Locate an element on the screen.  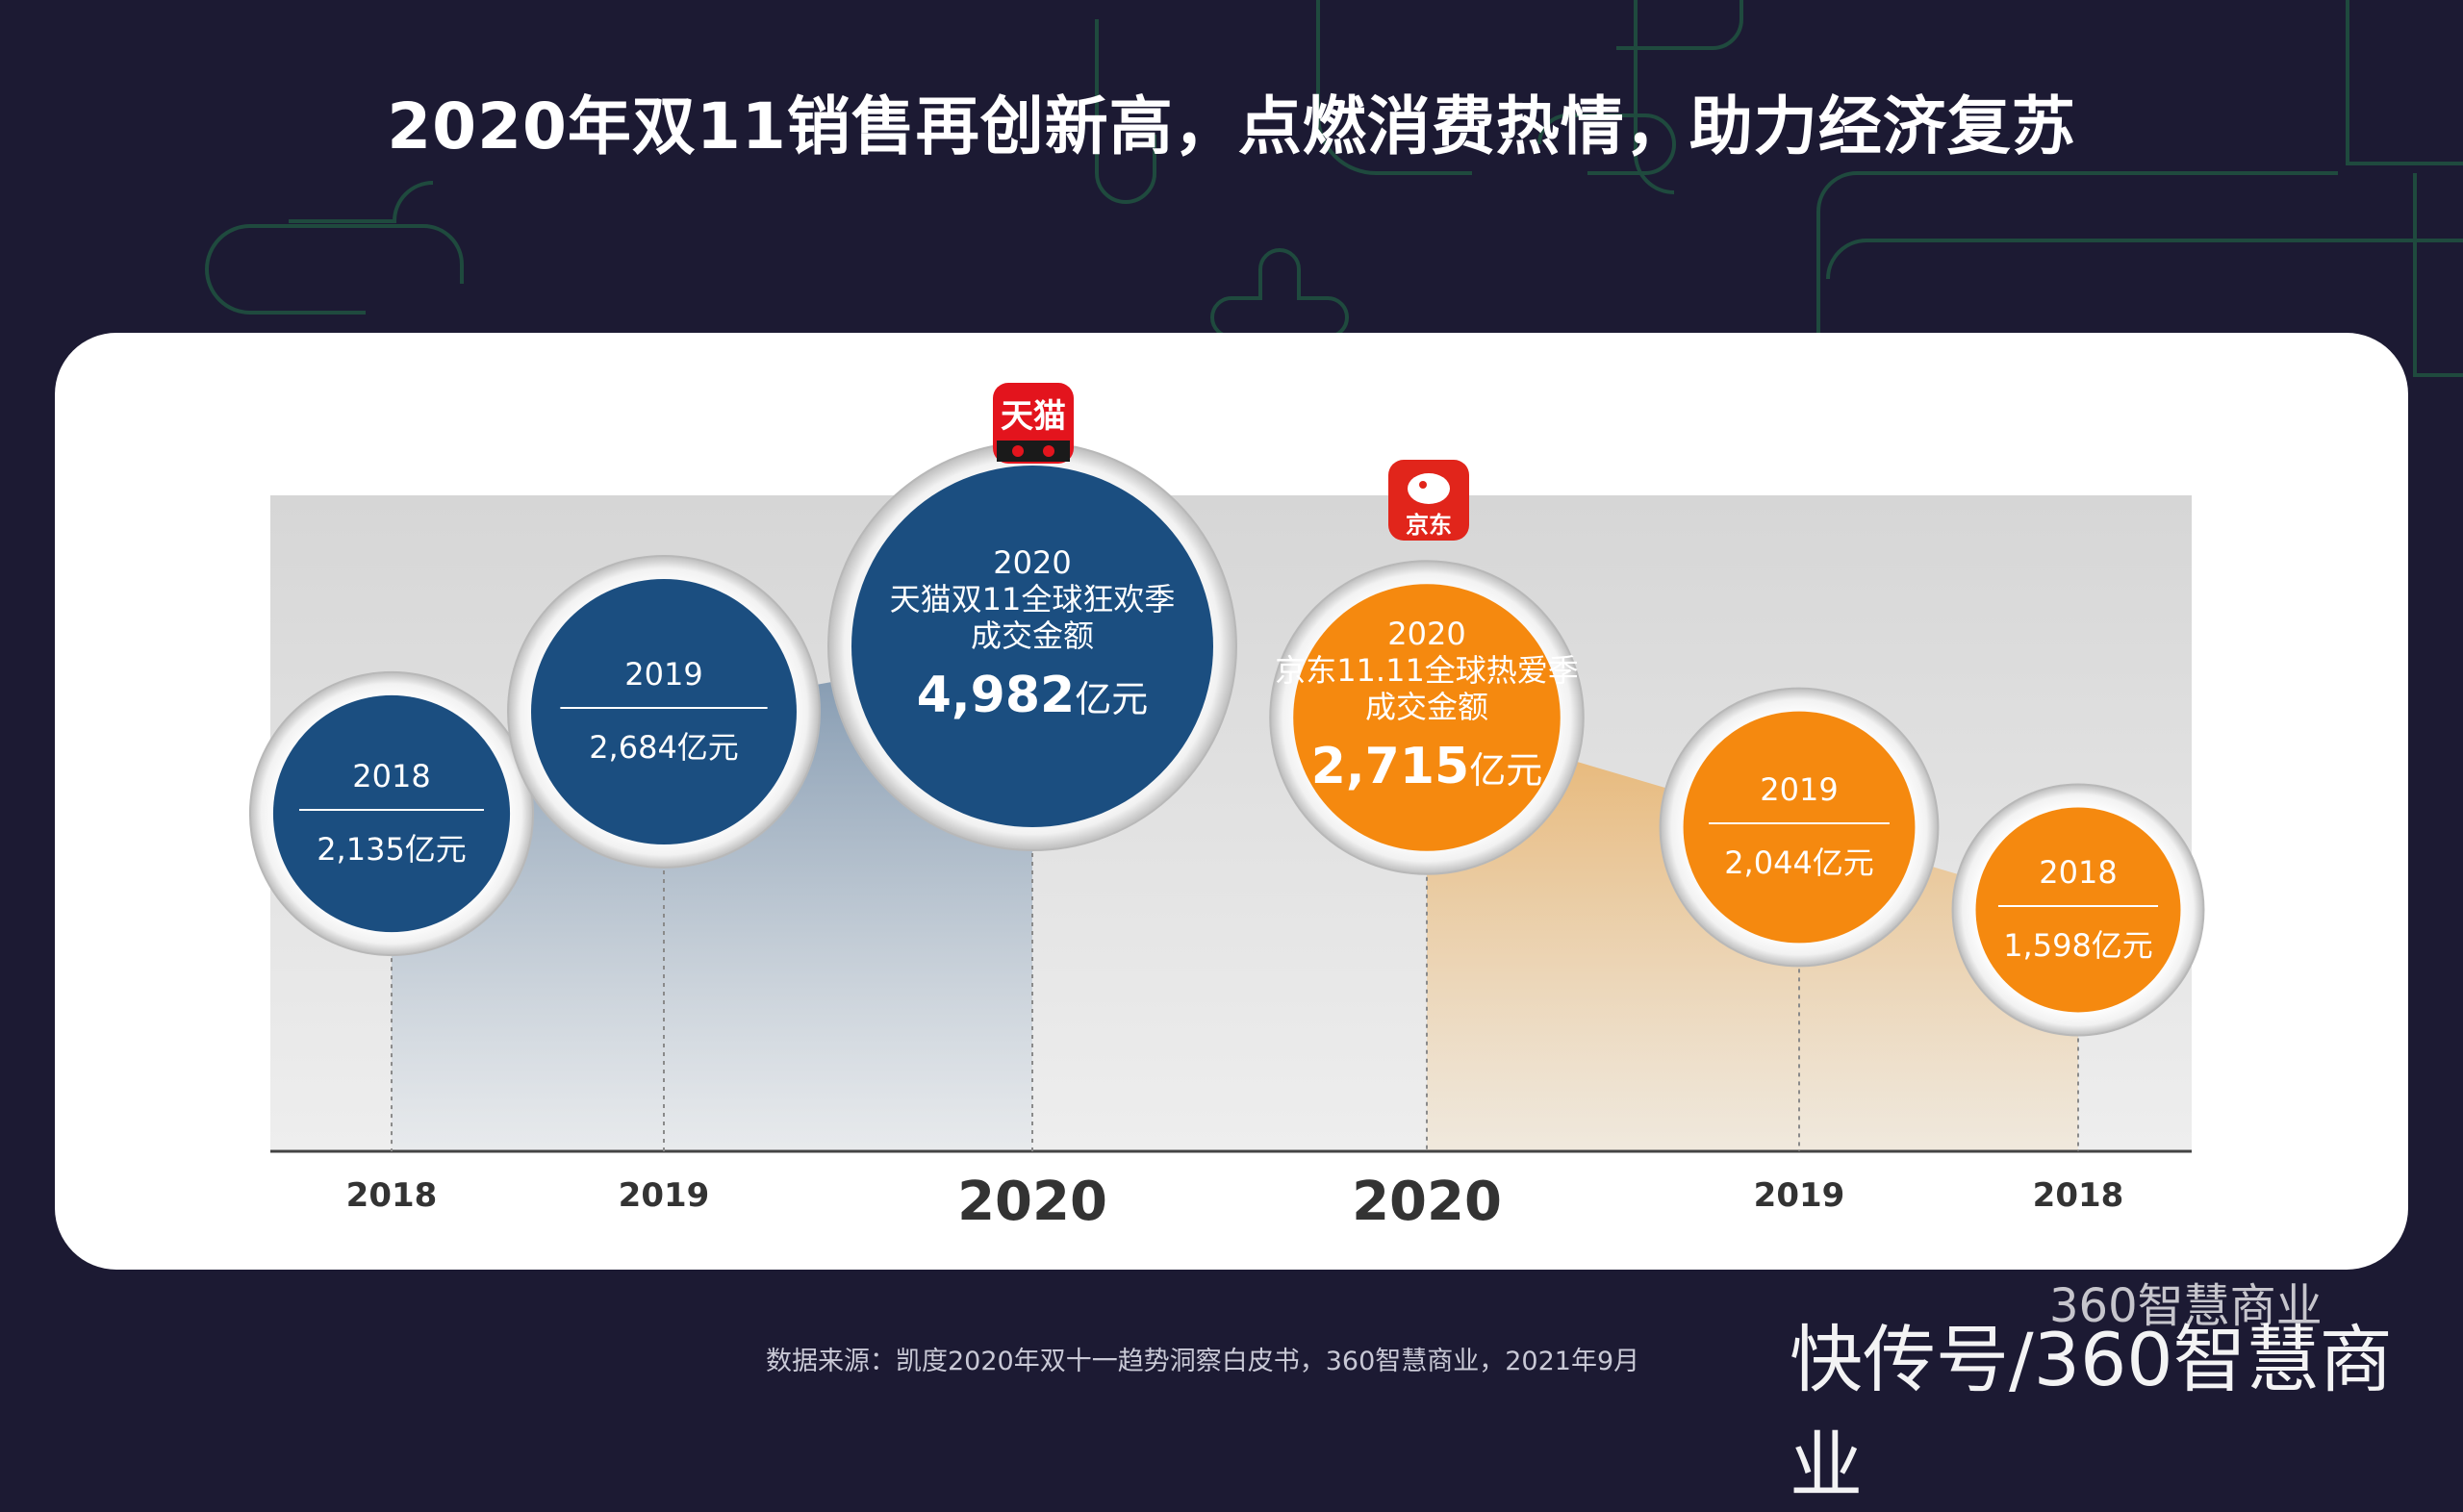
logo-dog-head is located at coordinates (1429, 489).